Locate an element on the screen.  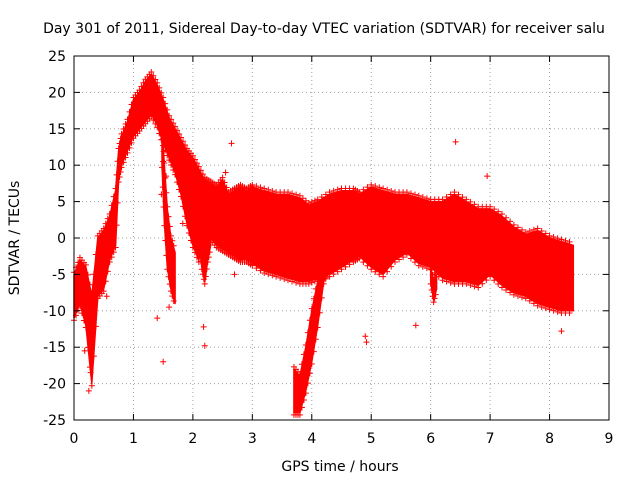
y-tick-label: 5 is located at coordinates (61, 203).